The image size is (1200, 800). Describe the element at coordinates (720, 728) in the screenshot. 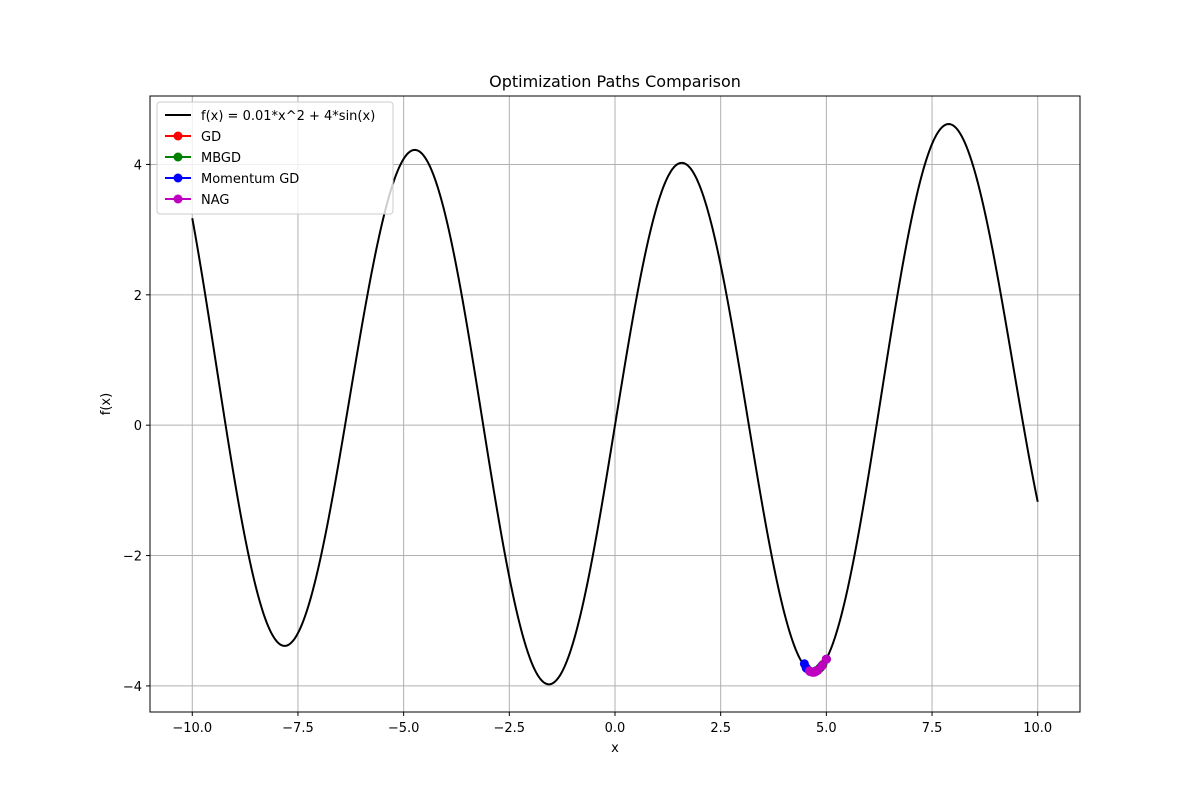

I see `x-tick-label: 2.5` at that location.